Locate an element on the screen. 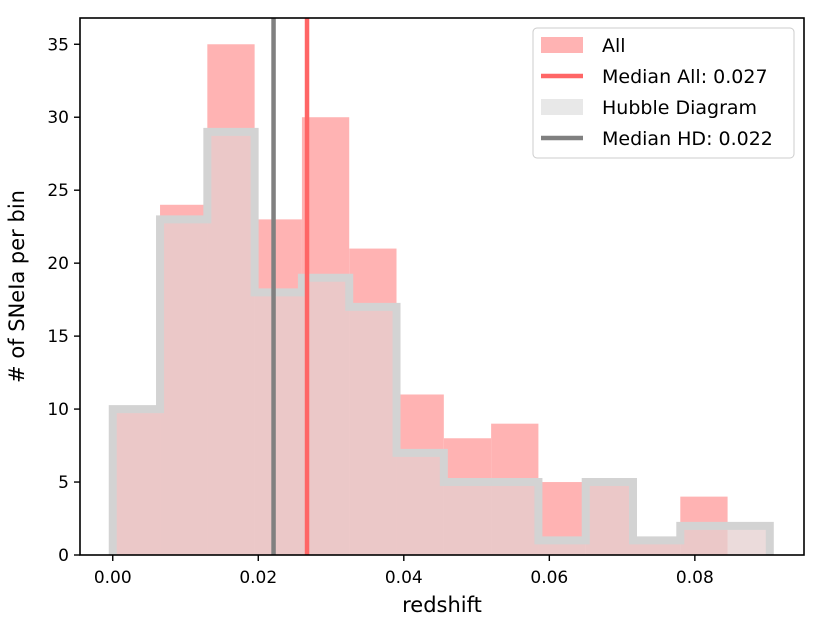  y-tick-label: 5 is located at coordinates (63, 483).